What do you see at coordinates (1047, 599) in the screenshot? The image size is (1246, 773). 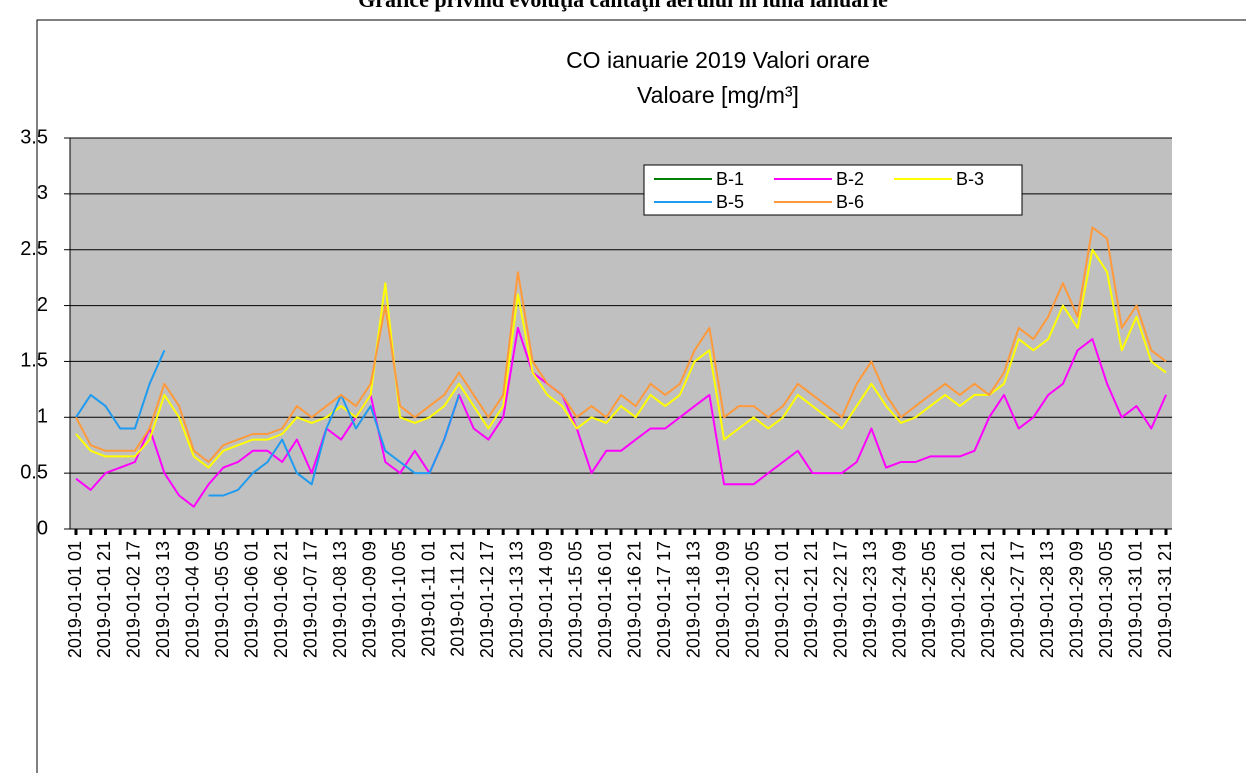 I see `x-tick-label: 2019-01-28 13` at bounding box center [1047, 599].